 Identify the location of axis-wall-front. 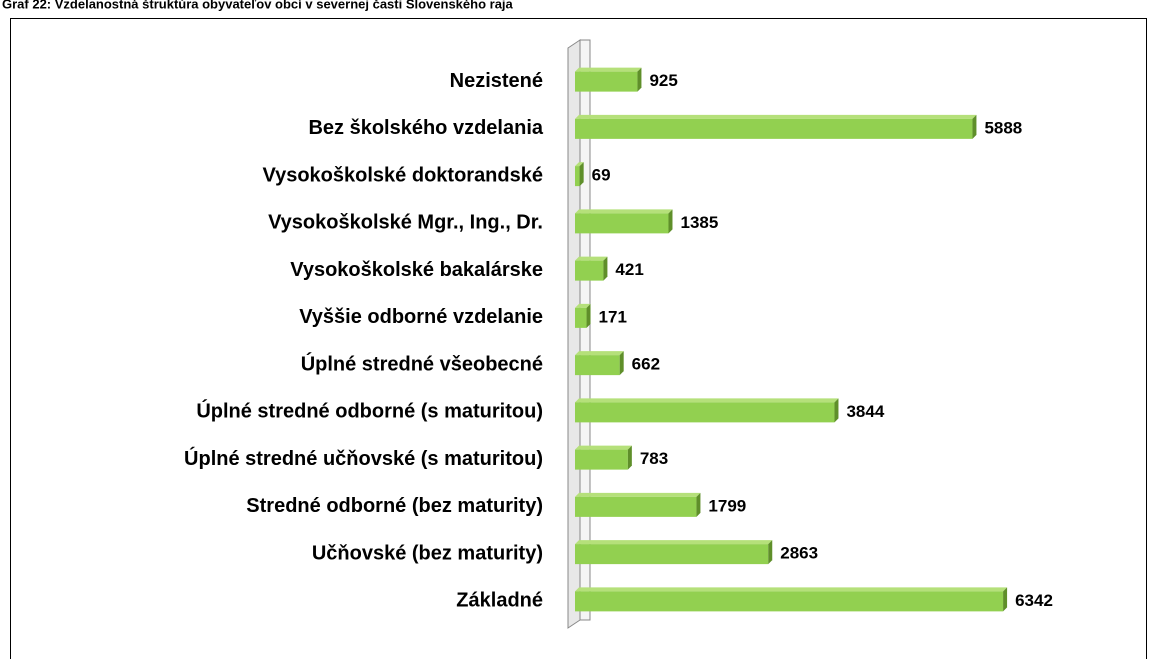
(585, 330).